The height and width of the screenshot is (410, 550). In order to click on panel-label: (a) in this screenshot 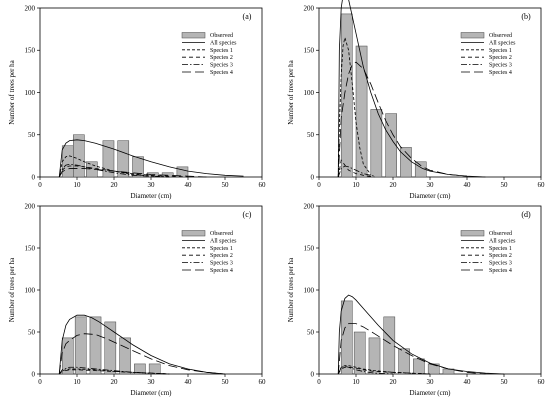, I will do `click(247, 16)`.